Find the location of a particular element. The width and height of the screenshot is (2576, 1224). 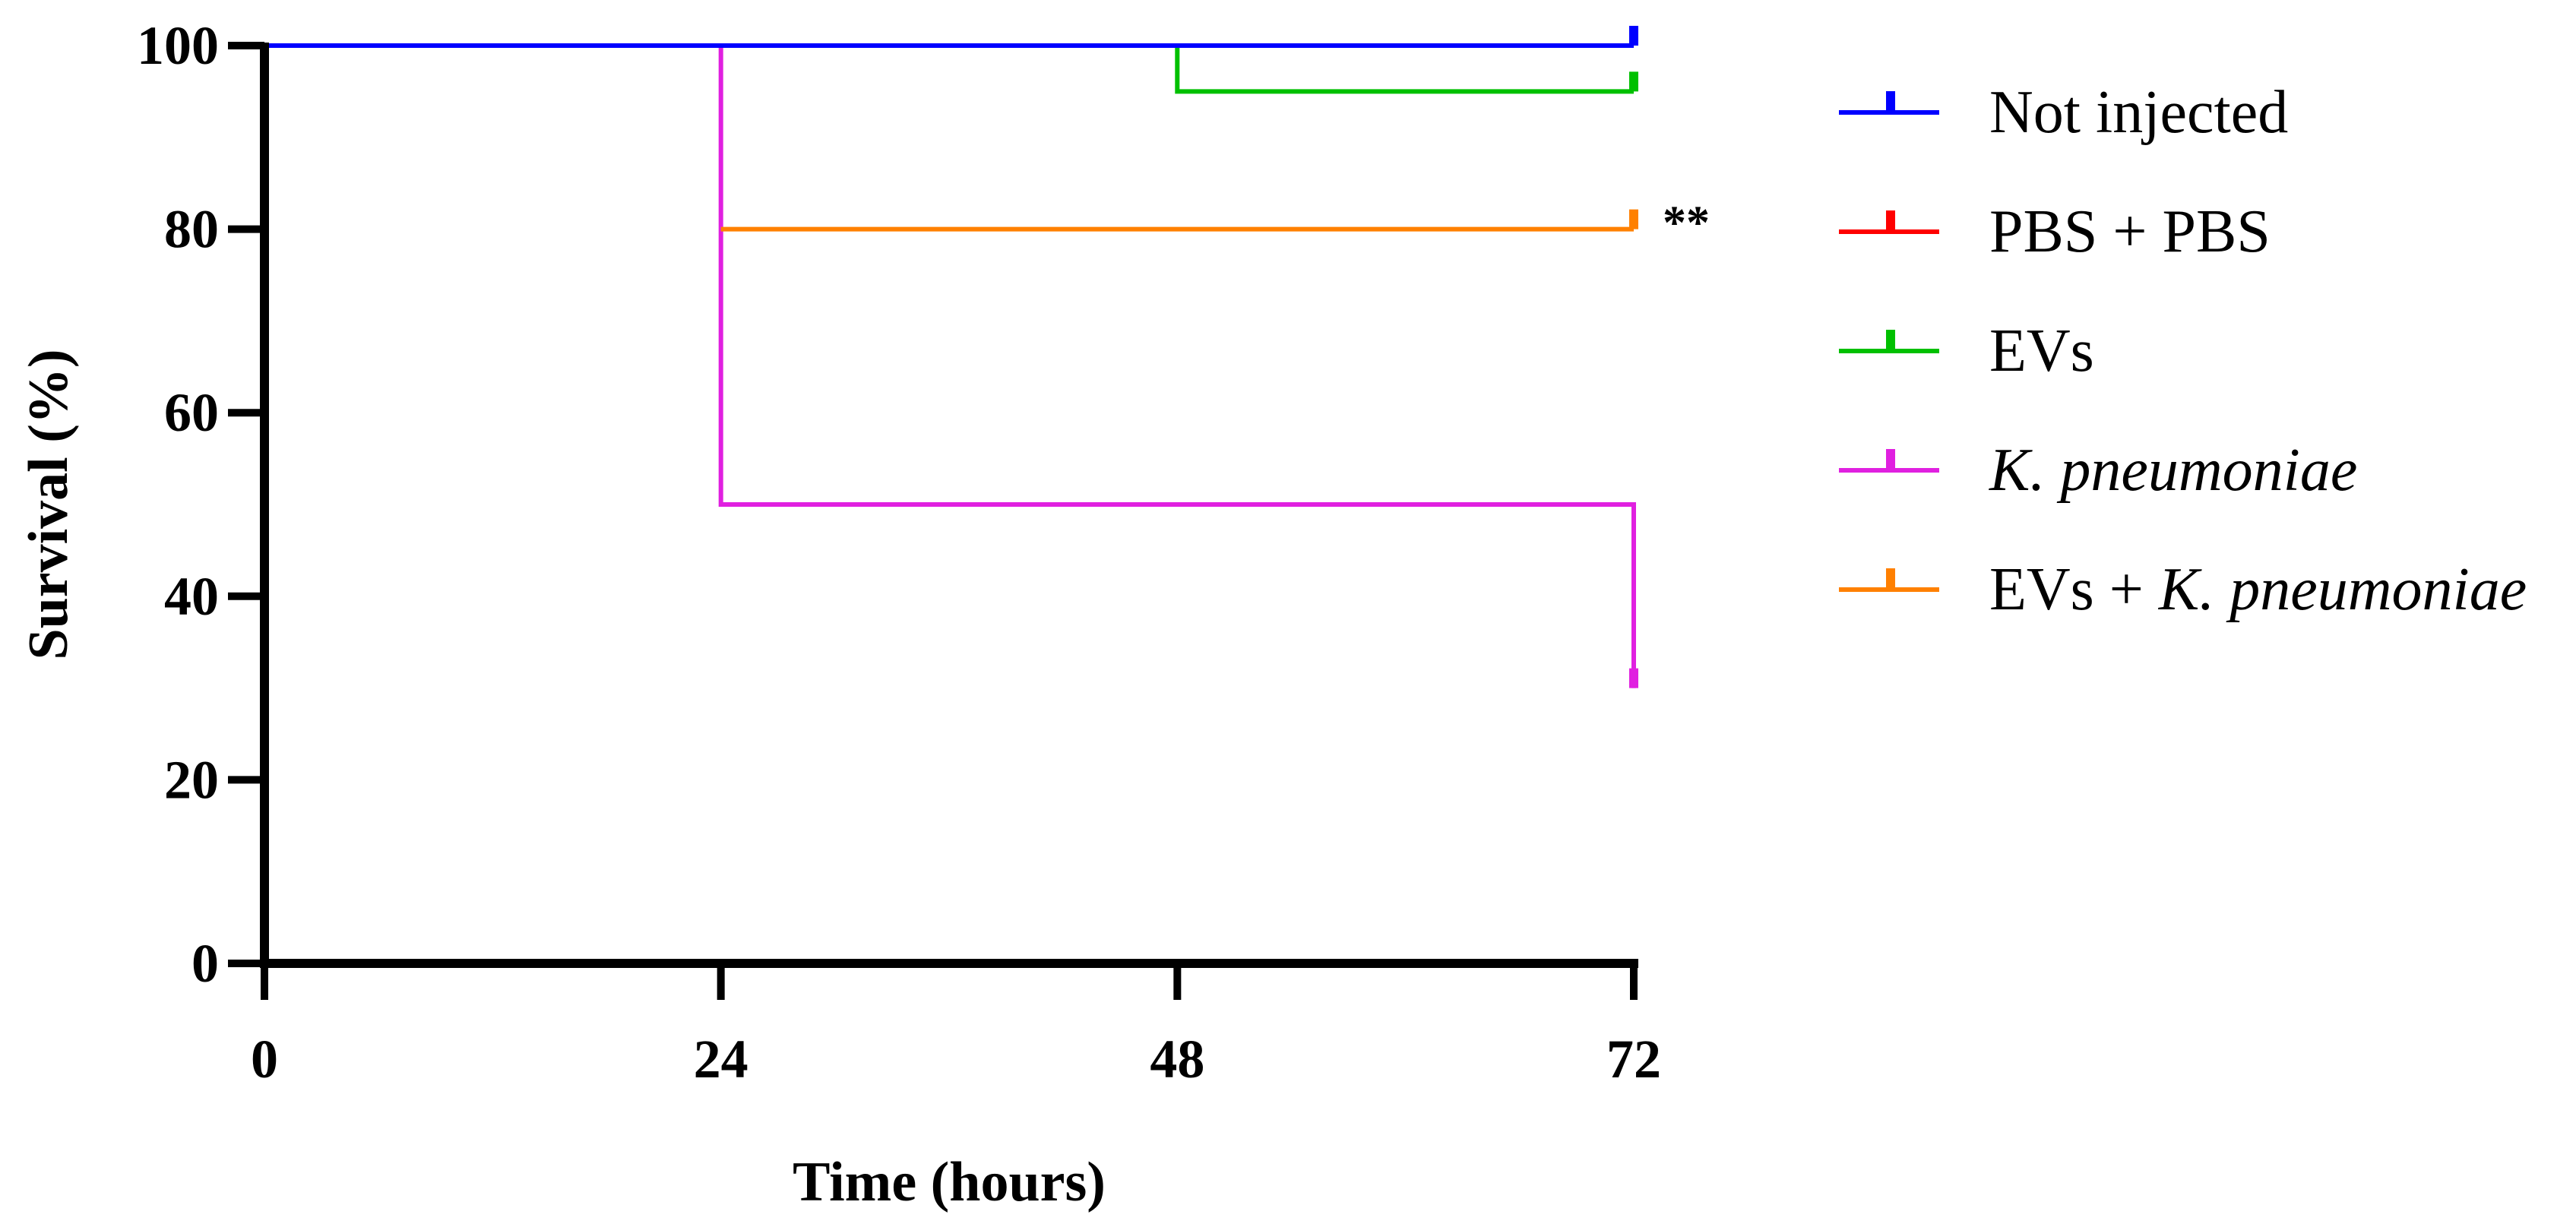

legend-label: EVs is located at coordinates (2041, 351).